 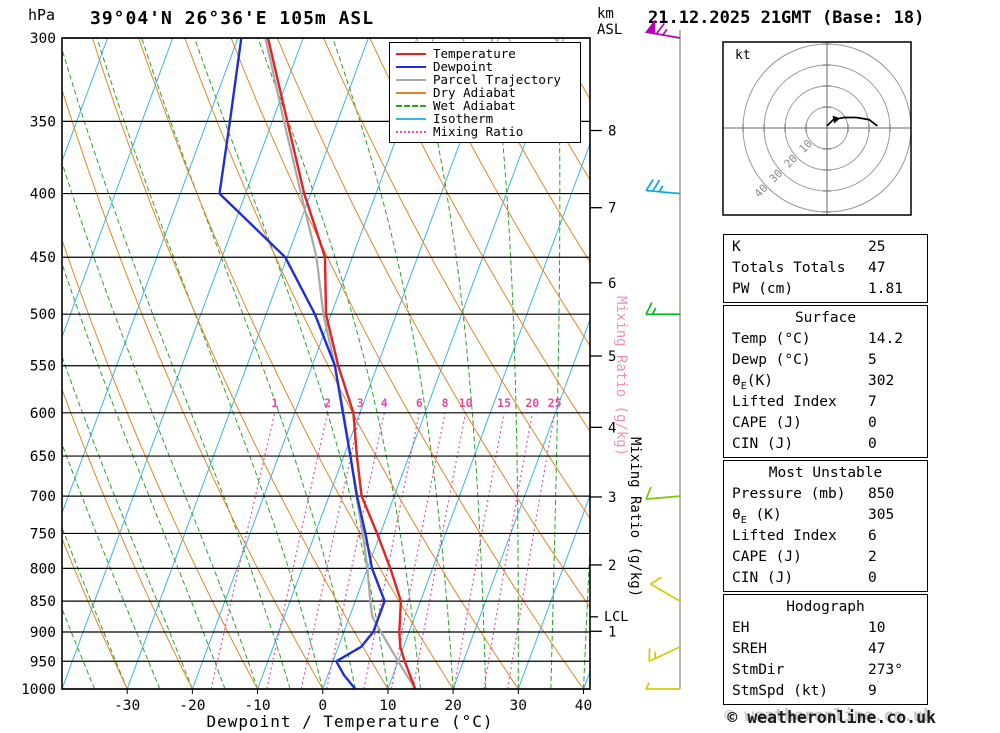 What do you see at coordinates (463, 118) in the screenshot?
I see `legend-label: Isotherm` at bounding box center [463, 118].